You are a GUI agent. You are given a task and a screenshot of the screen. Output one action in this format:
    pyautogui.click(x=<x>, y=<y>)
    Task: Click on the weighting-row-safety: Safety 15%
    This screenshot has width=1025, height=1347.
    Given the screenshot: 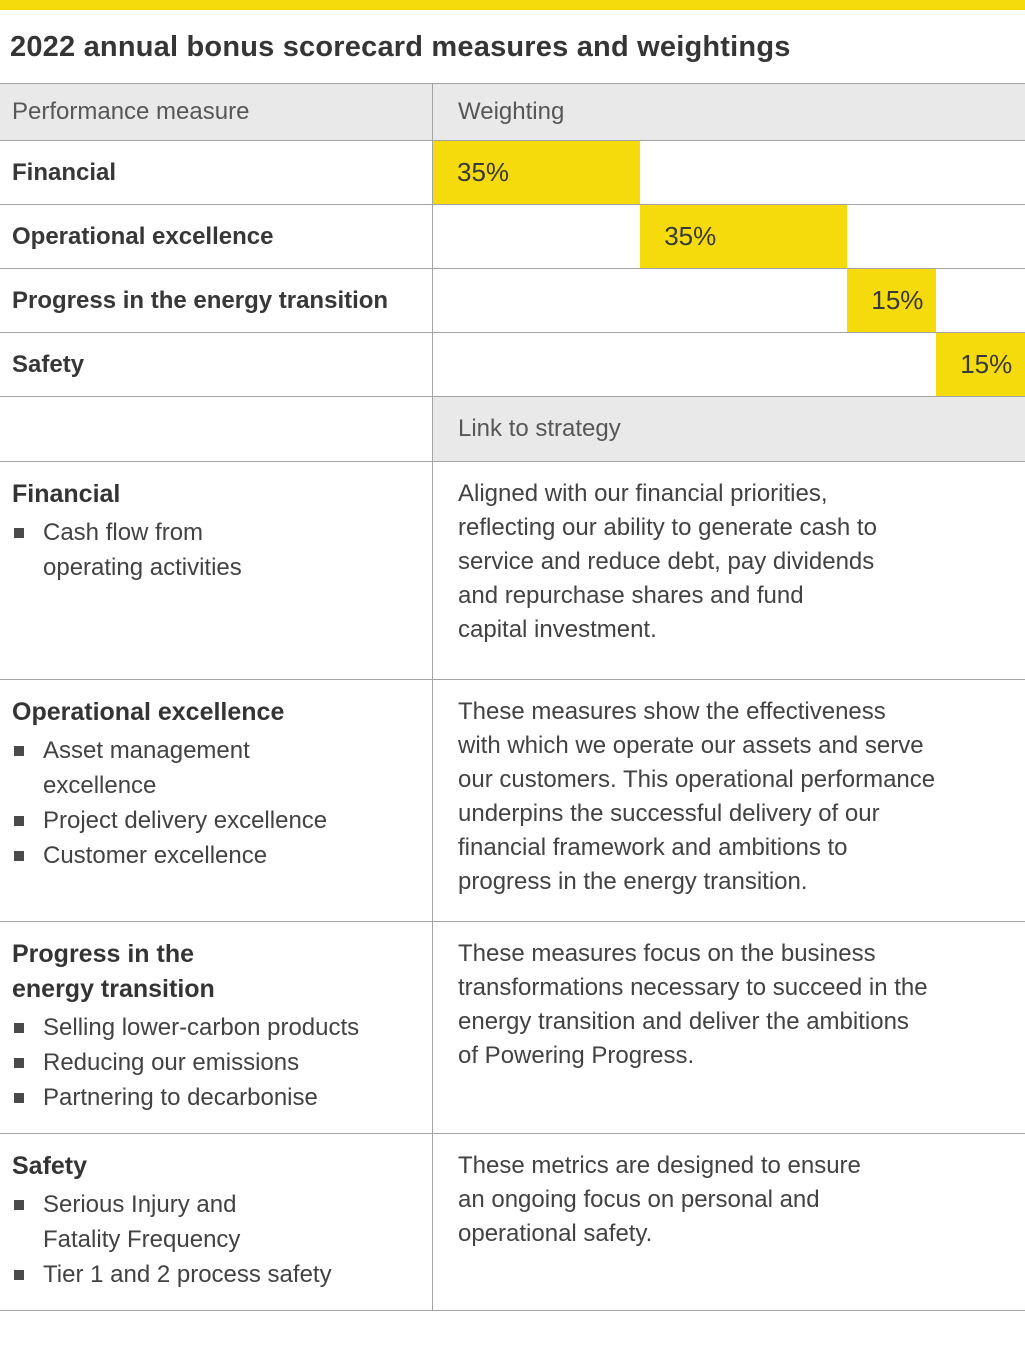 What is the action you would take?
    pyautogui.click(x=512, y=365)
    